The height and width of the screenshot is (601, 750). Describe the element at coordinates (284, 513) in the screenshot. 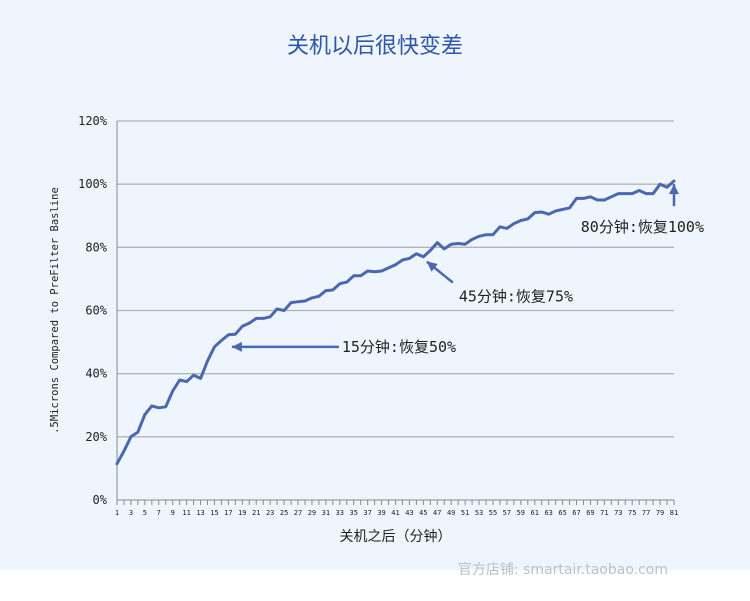

I see `x-tick-label: 25` at that location.